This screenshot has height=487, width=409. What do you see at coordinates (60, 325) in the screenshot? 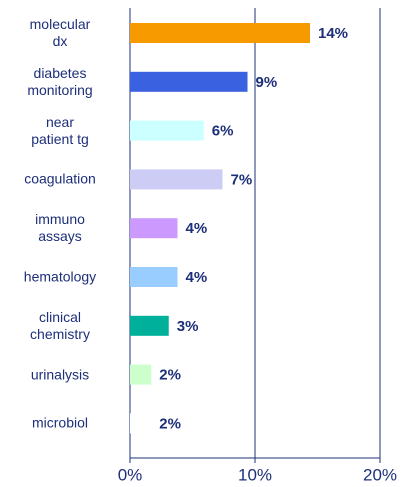
I see `y-tick-label: clinical chemistry` at bounding box center [60, 325].